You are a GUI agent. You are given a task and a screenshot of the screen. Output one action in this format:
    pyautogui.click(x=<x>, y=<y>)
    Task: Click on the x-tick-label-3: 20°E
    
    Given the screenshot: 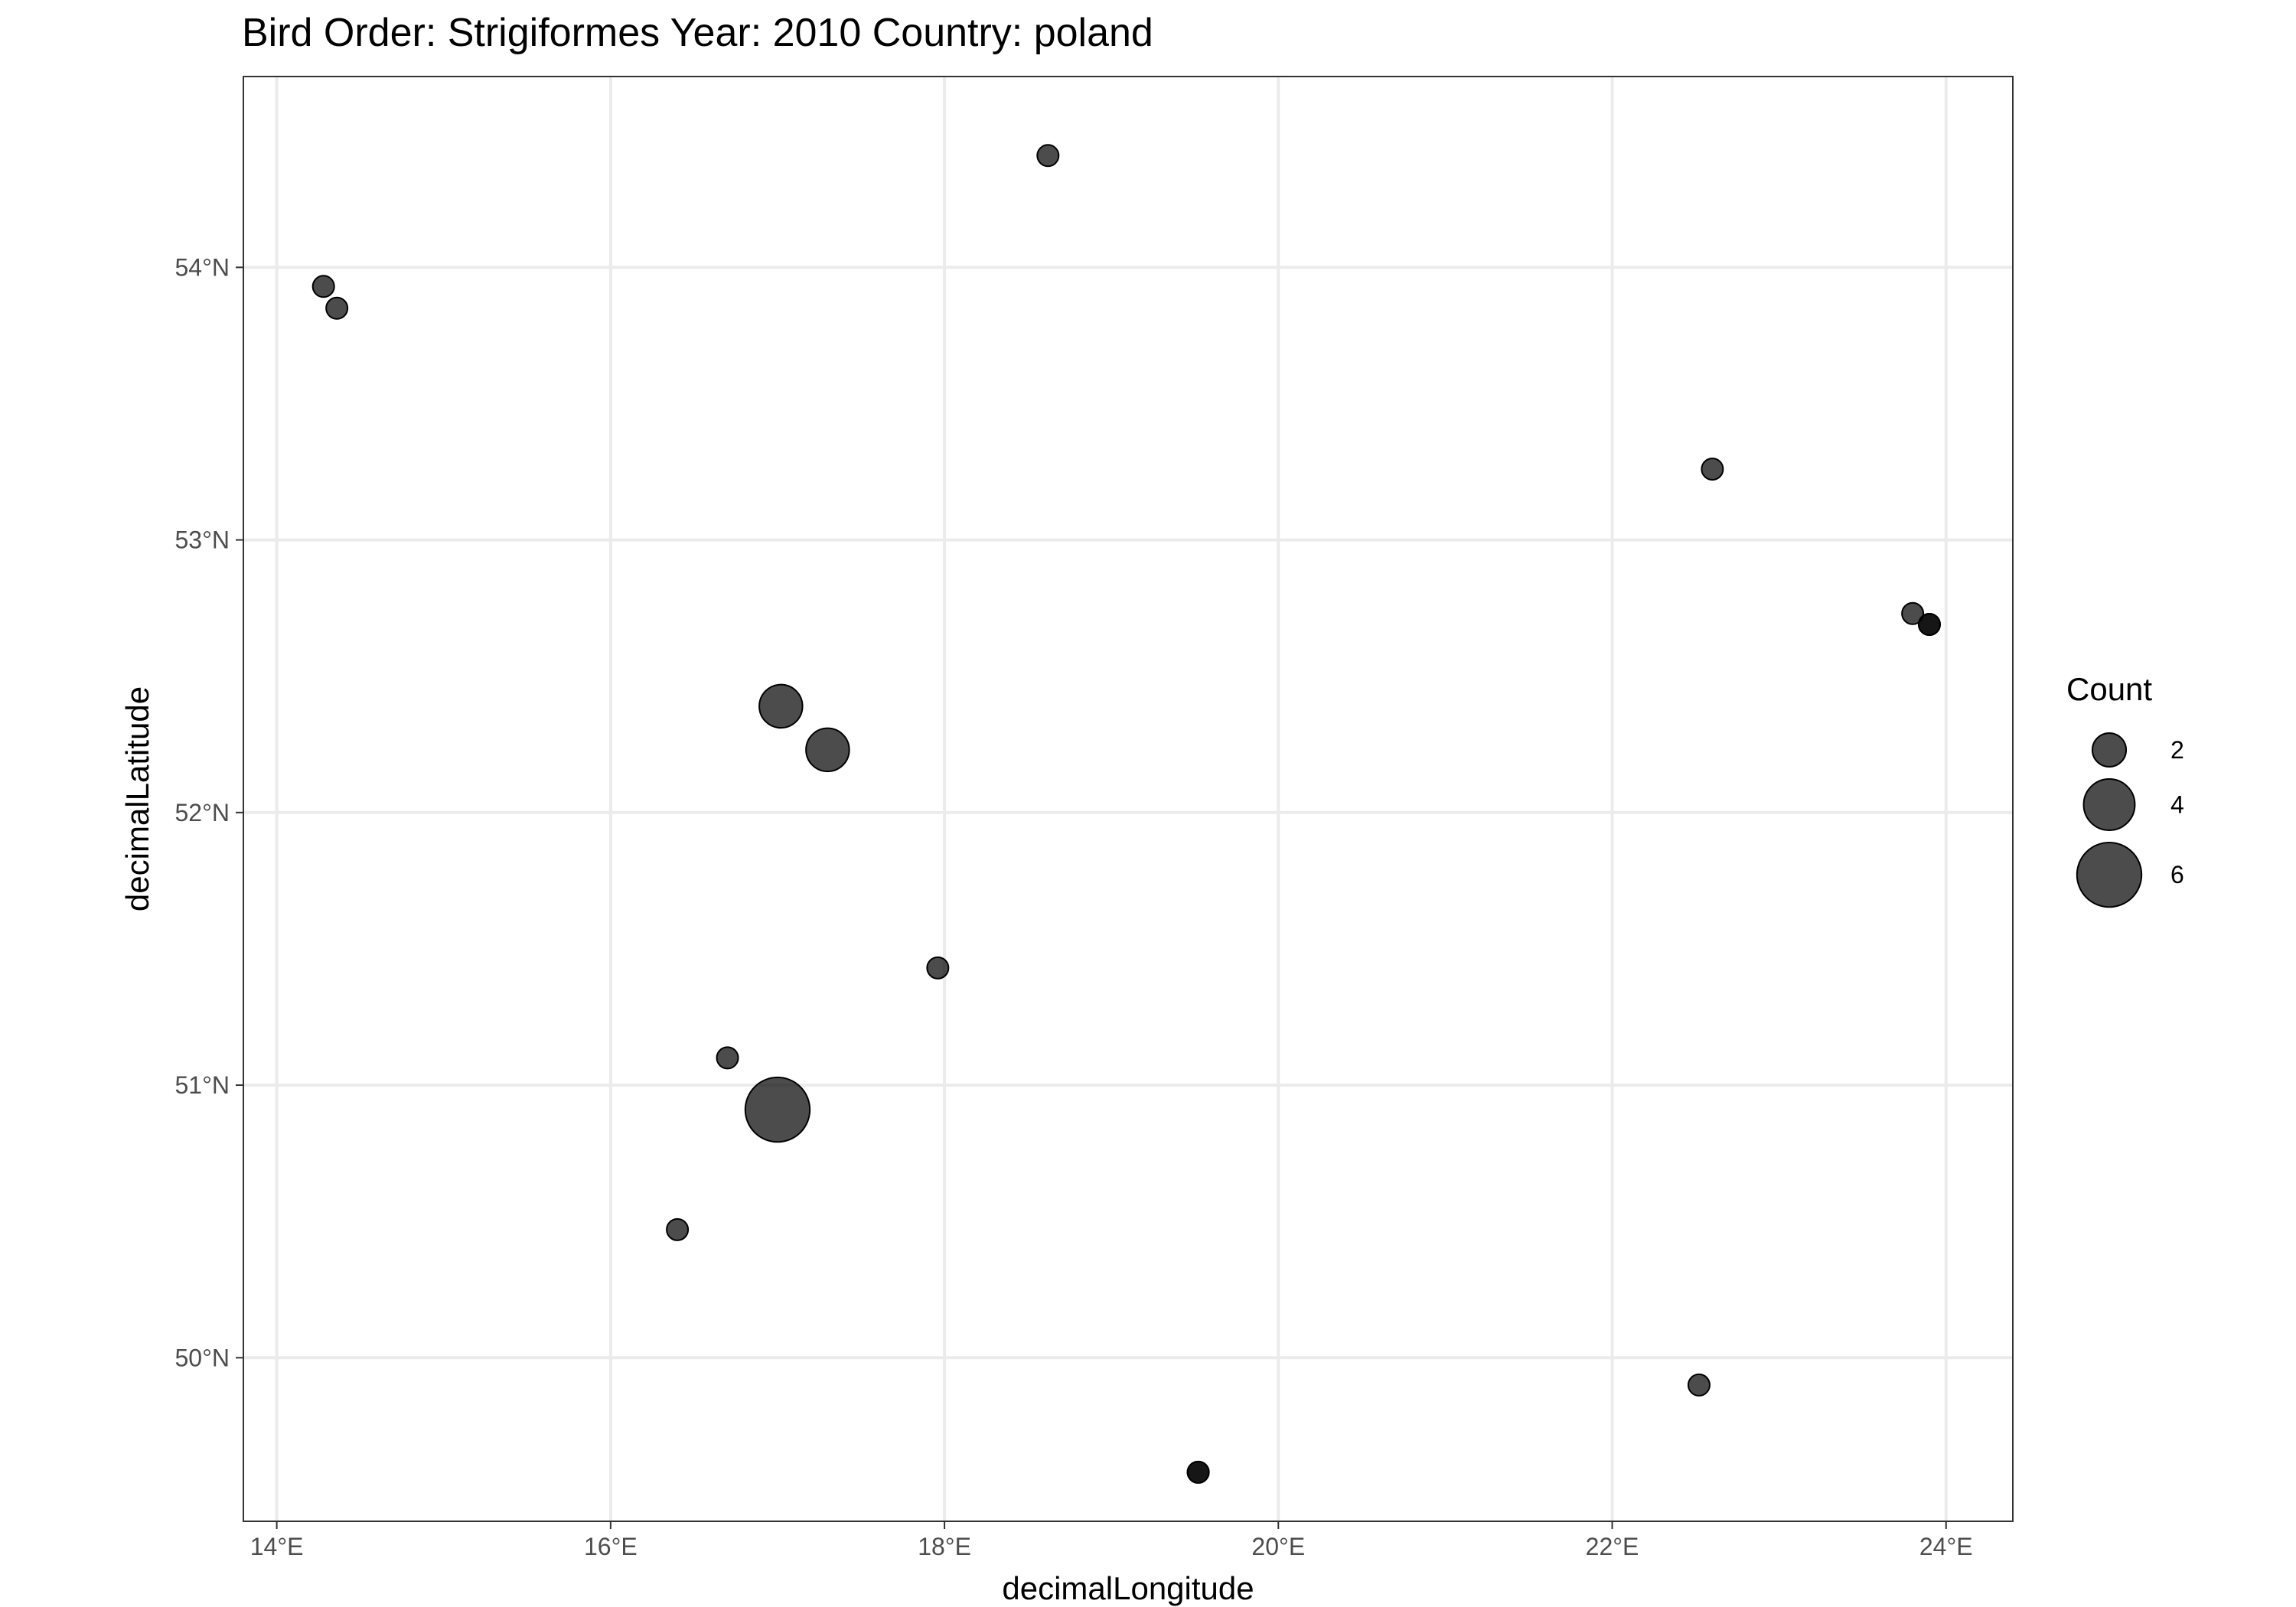 What is the action you would take?
    pyautogui.click(x=1278, y=1546)
    